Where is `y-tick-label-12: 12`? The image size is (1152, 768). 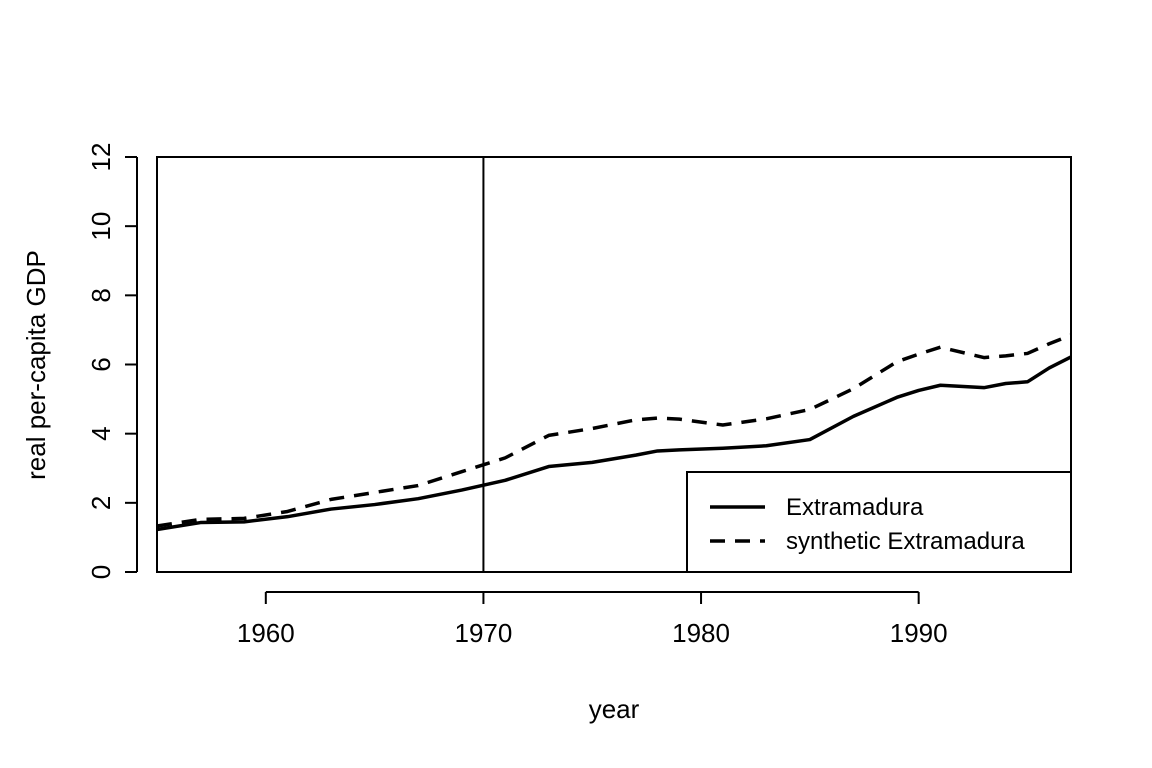 y-tick-label-12: 12 is located at coordinates (101, 157).